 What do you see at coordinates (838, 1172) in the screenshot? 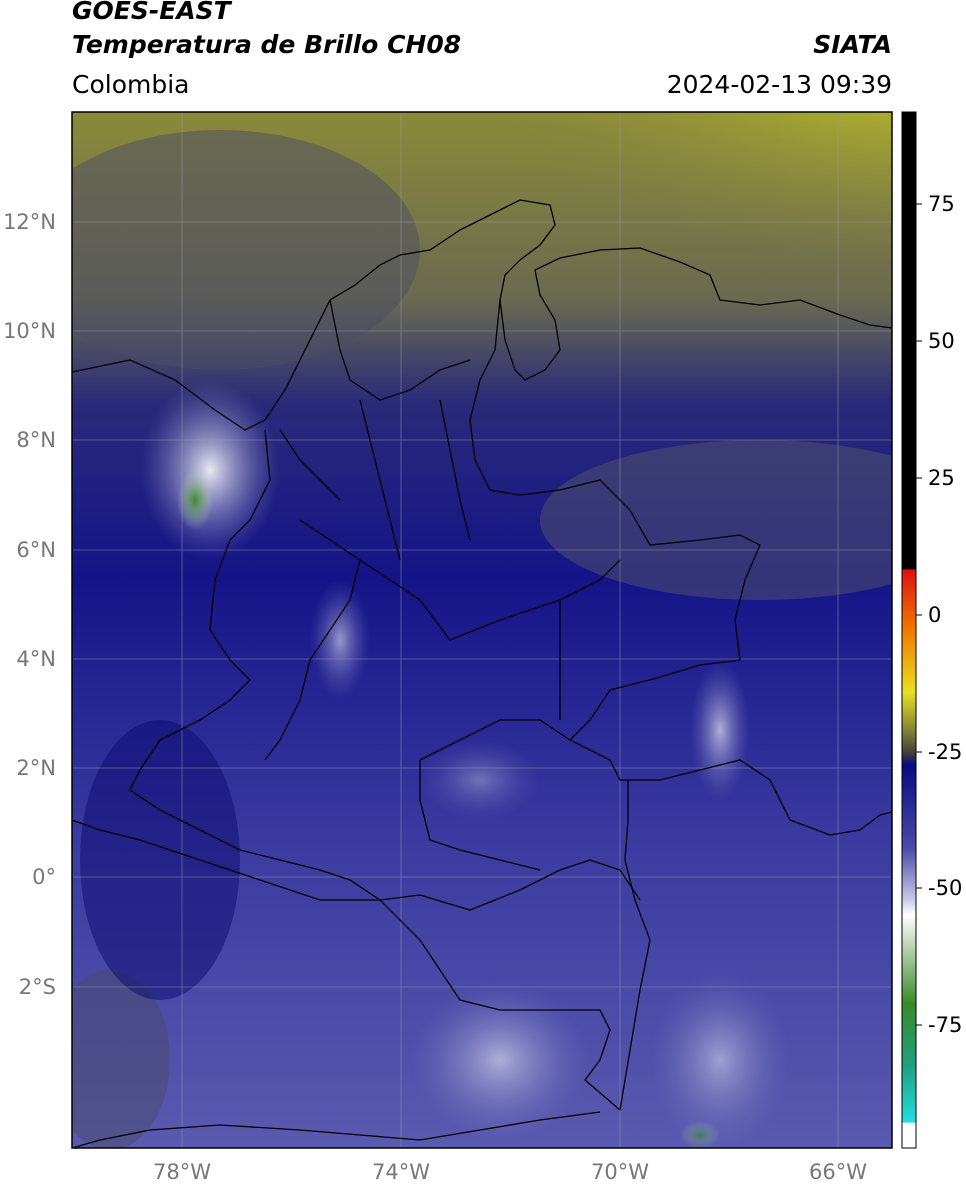
I see `lon-tick-label: 66°W` at bounding box center [838, 1172].